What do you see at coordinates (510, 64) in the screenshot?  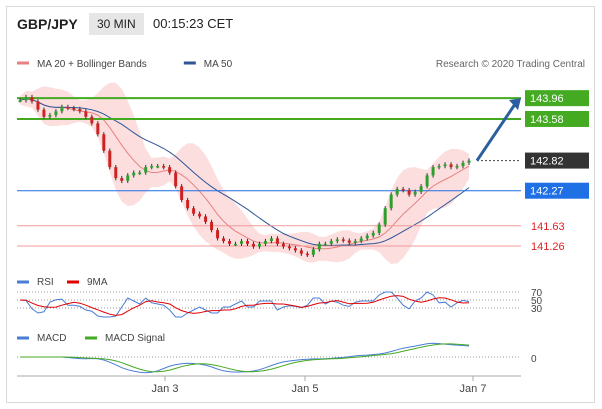 I see `credit-text: Research © 2020 Trading Central` at bounding box center [510, 64].